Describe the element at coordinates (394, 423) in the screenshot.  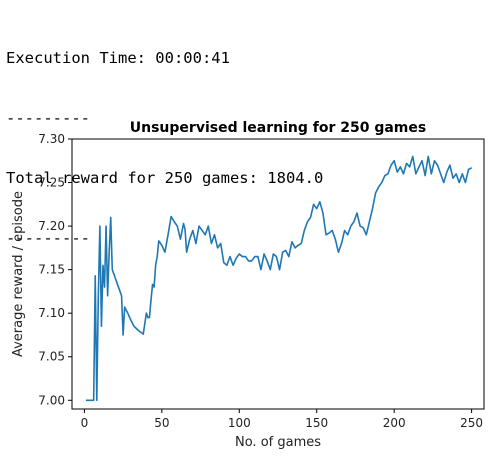
I see `x-tick-label: 200` at that location.